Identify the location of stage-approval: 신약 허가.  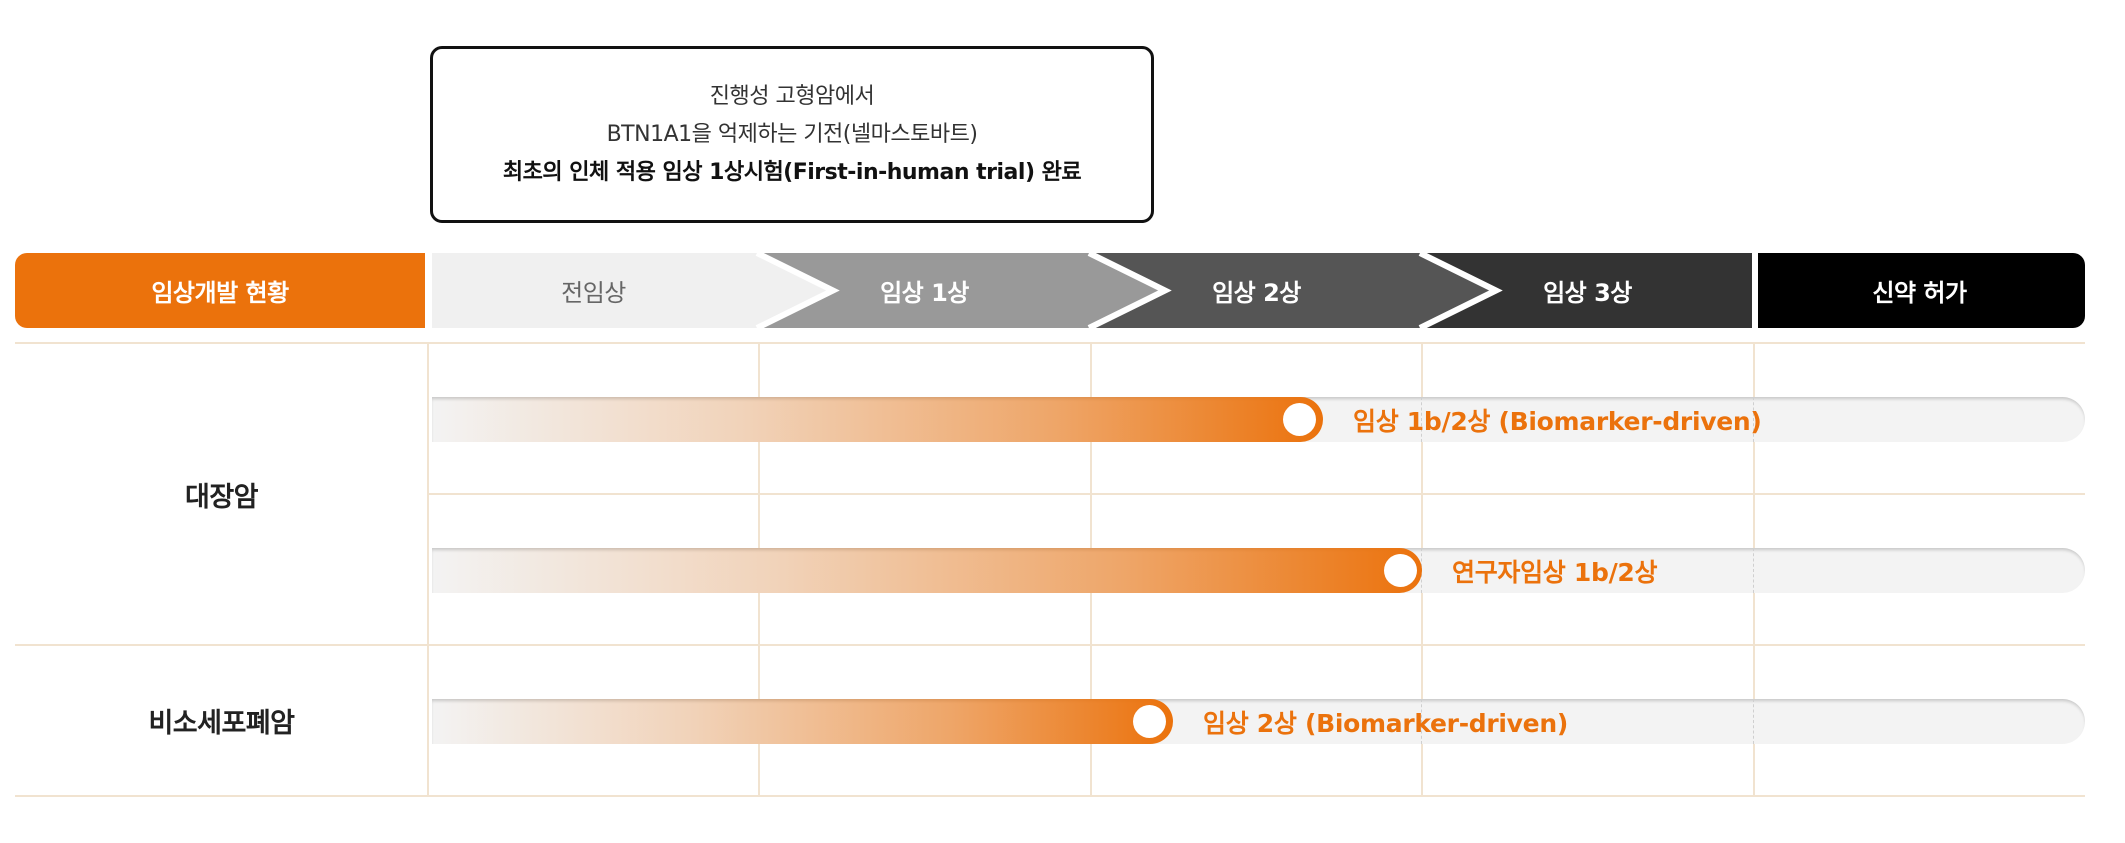
(1919, 293).